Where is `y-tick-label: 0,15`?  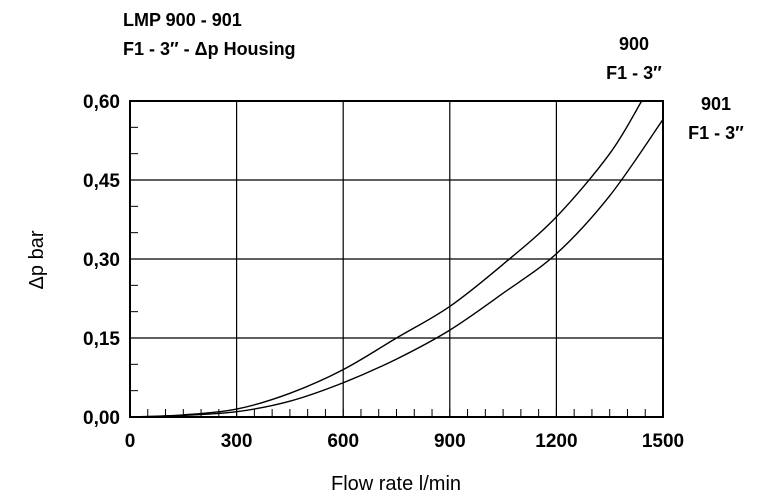
y-tick-label: 0,15 is located at coordinates (101, 339).